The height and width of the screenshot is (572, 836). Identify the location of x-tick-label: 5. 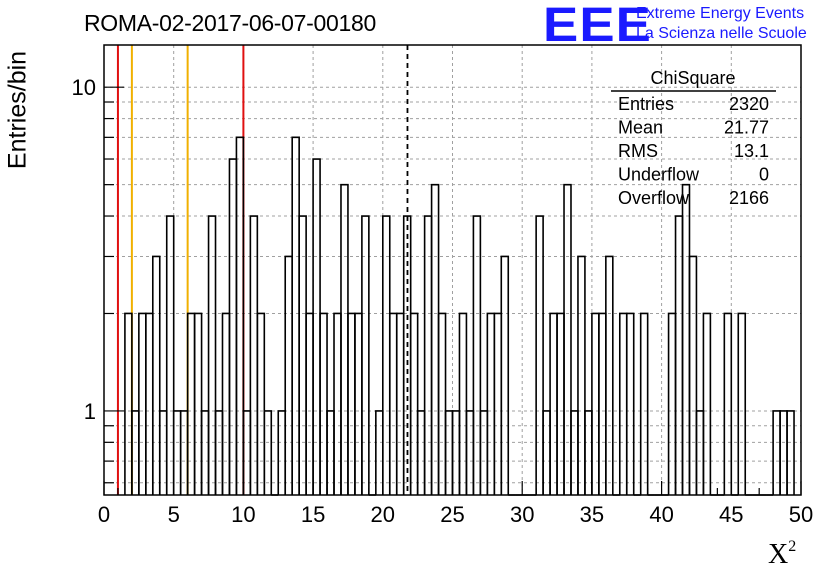
(174, 514).